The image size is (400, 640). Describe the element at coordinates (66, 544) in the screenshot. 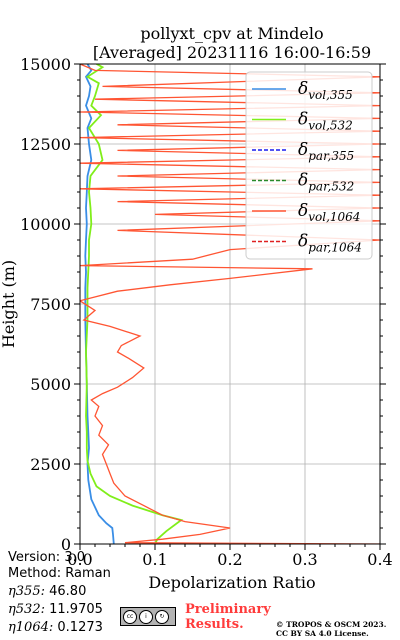

I see `y-tick-label: 0` at that location.